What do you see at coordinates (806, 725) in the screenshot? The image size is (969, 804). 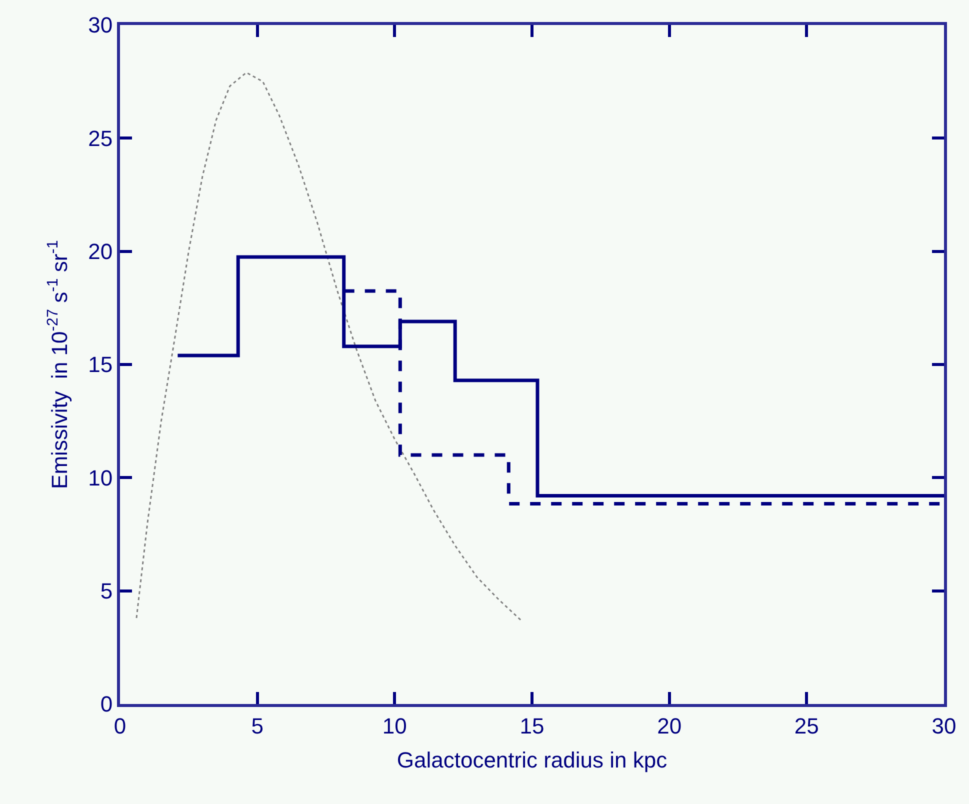 I see `x-tick-label: 25` at bounding box center [806, 725].